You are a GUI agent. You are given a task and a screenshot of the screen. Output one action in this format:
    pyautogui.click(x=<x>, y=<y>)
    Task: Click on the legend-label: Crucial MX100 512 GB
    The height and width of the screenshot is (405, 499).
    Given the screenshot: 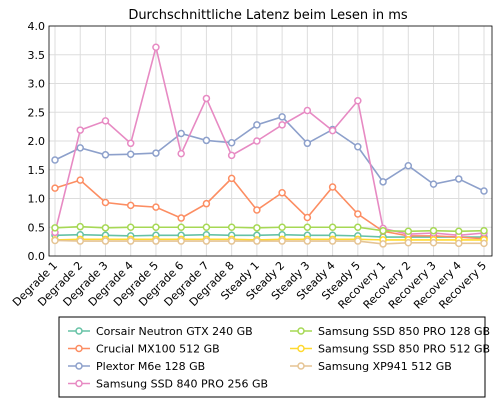 What is the action you would take?
    pyautogui.click(x=158, y=349)
    